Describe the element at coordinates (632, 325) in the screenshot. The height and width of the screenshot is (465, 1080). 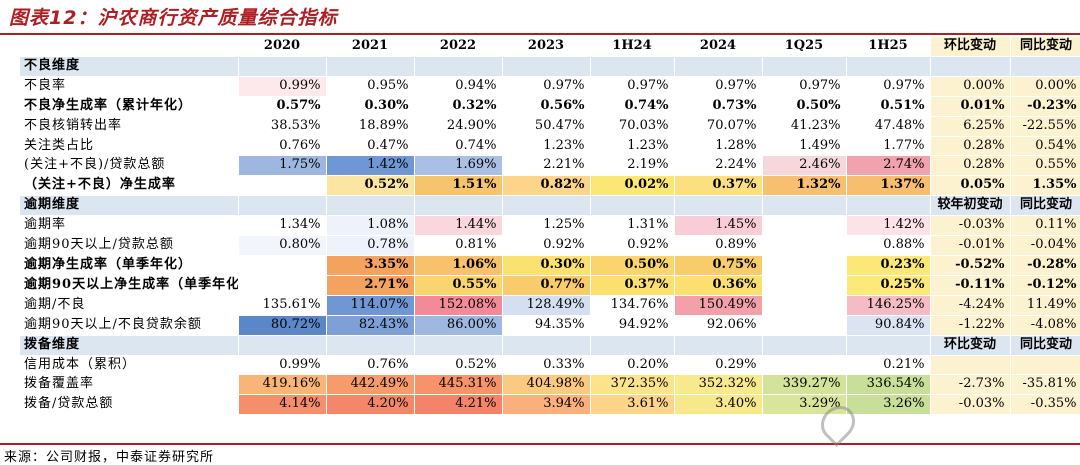
I see `value-cell: 94.92%` at that location.